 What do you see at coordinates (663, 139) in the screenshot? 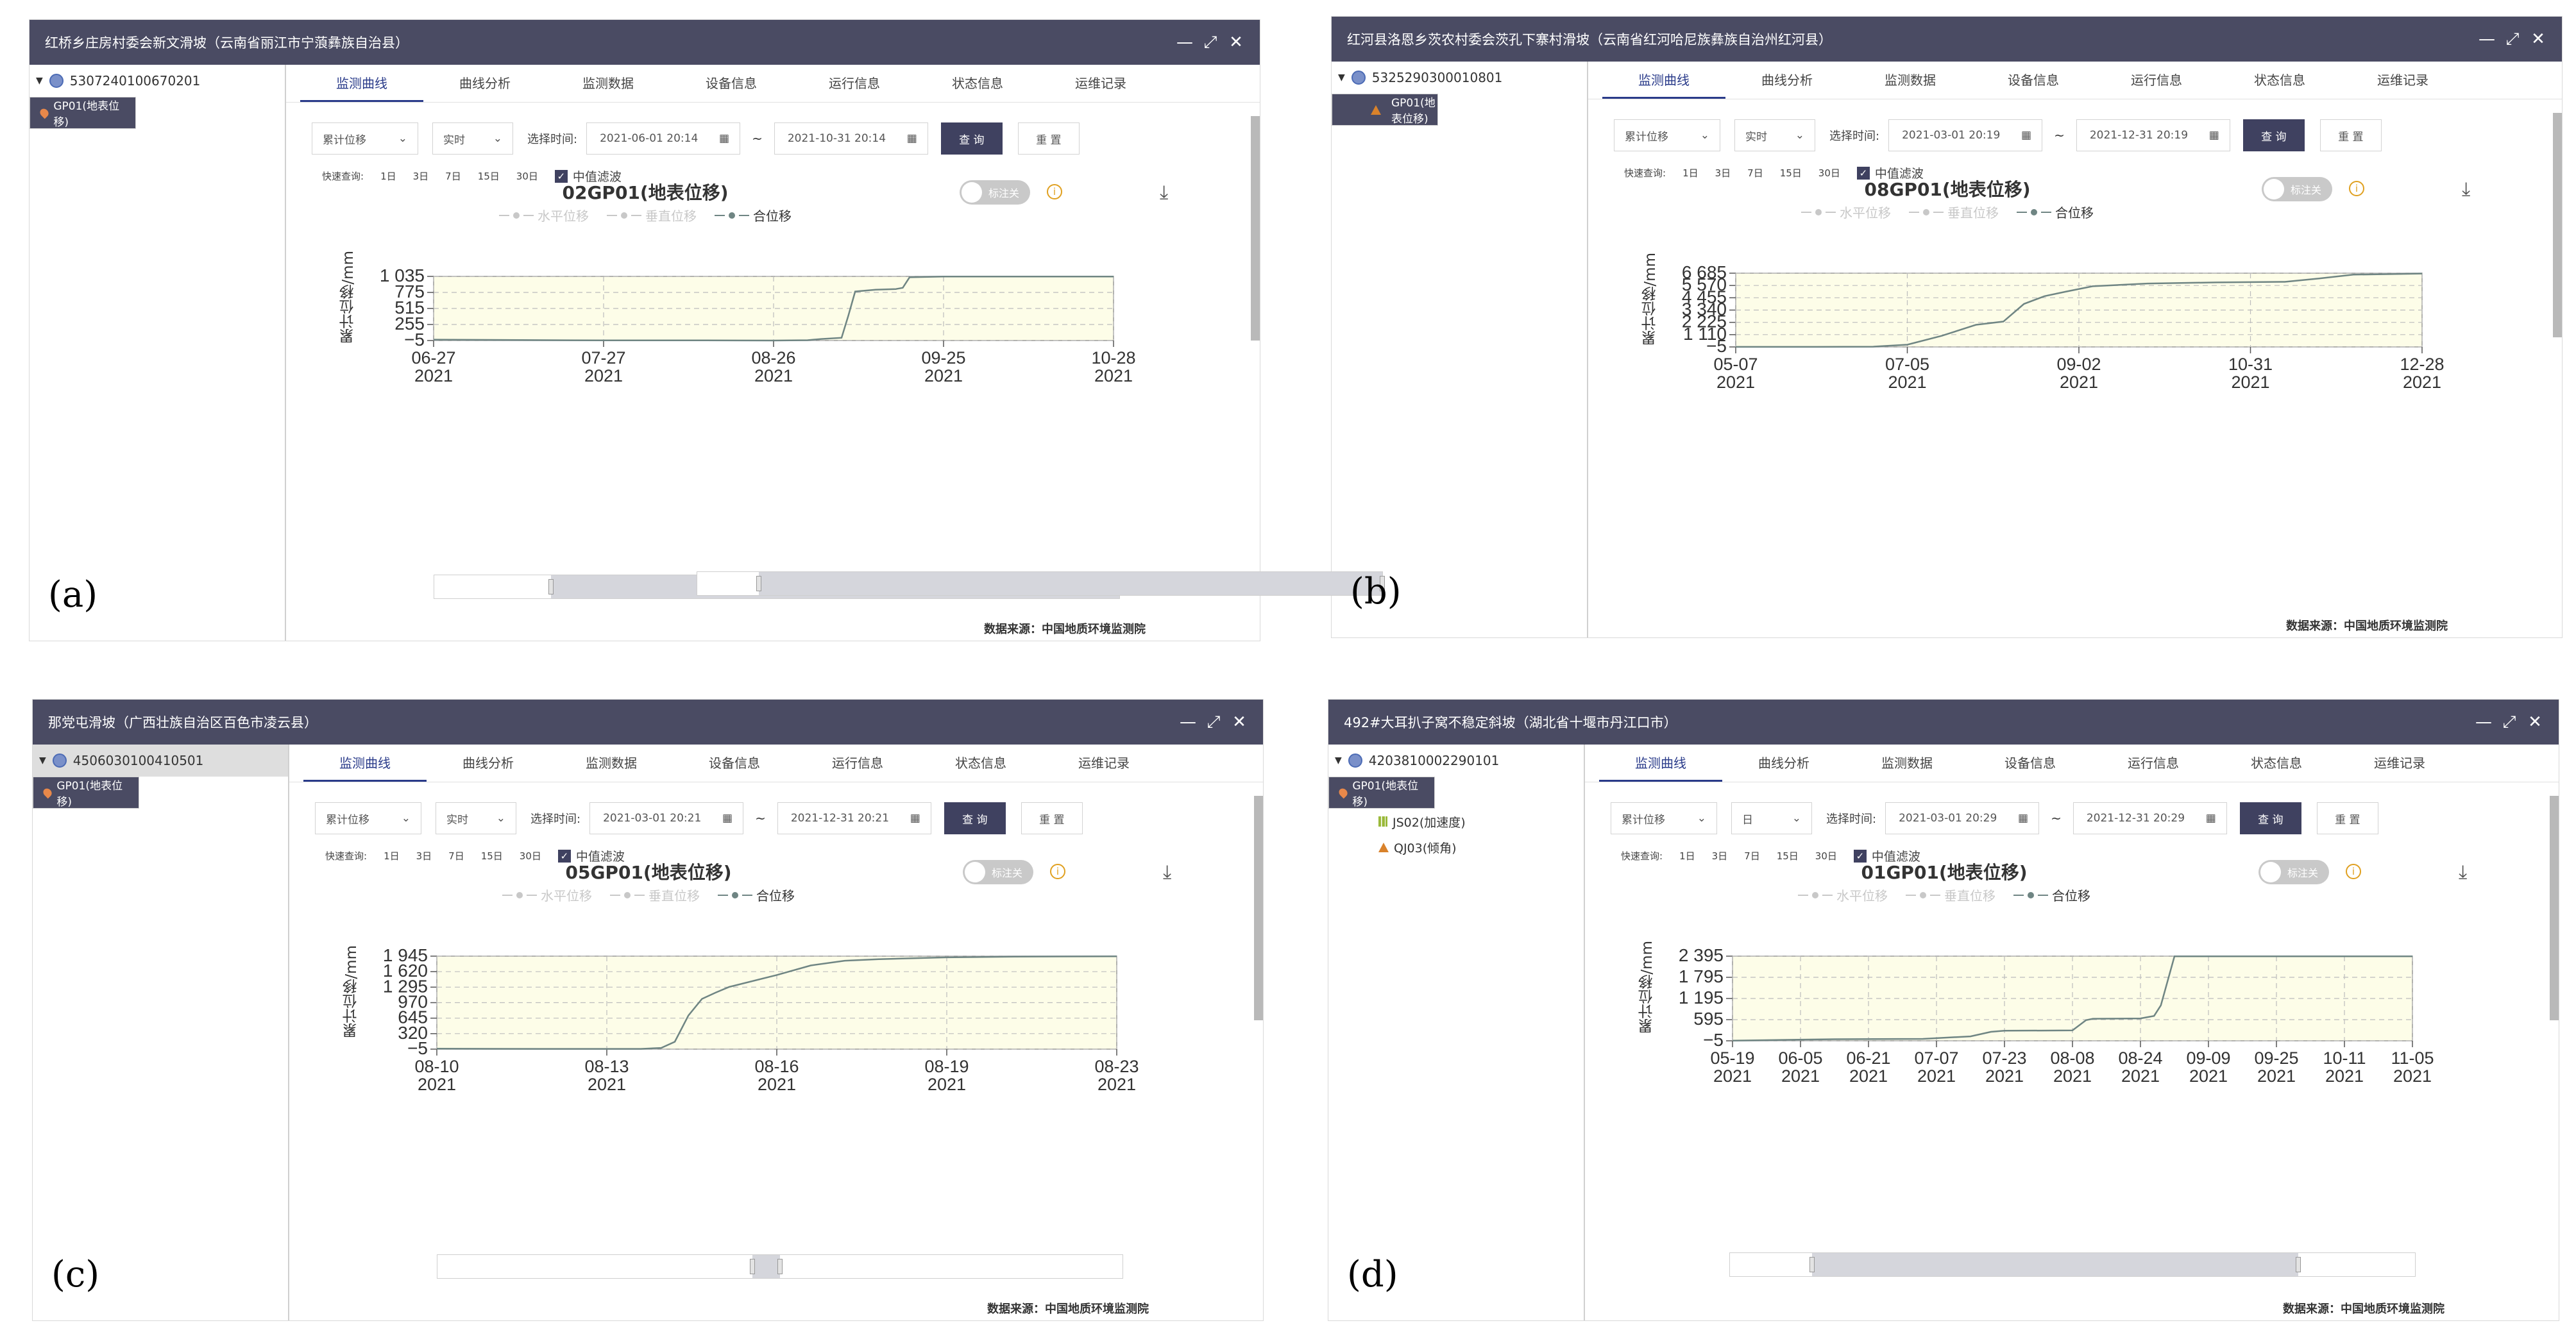
I see `start-date-input: 2021-06-01 20:14 ▦` at bounding box center [663, 139].